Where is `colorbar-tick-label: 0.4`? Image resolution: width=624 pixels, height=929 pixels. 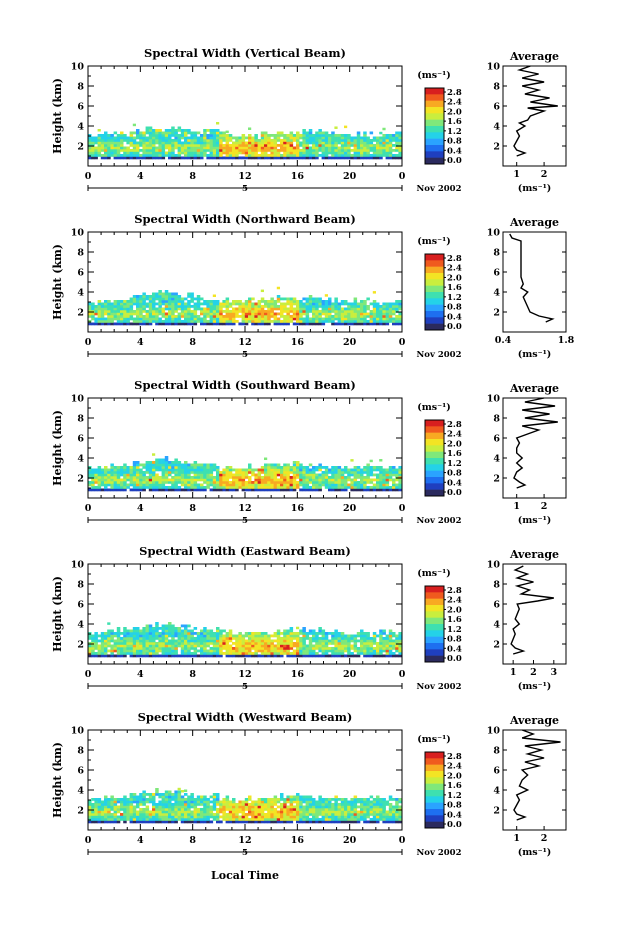 colorbar-tick-label: 0.4 is located at coordinates (454, 483).